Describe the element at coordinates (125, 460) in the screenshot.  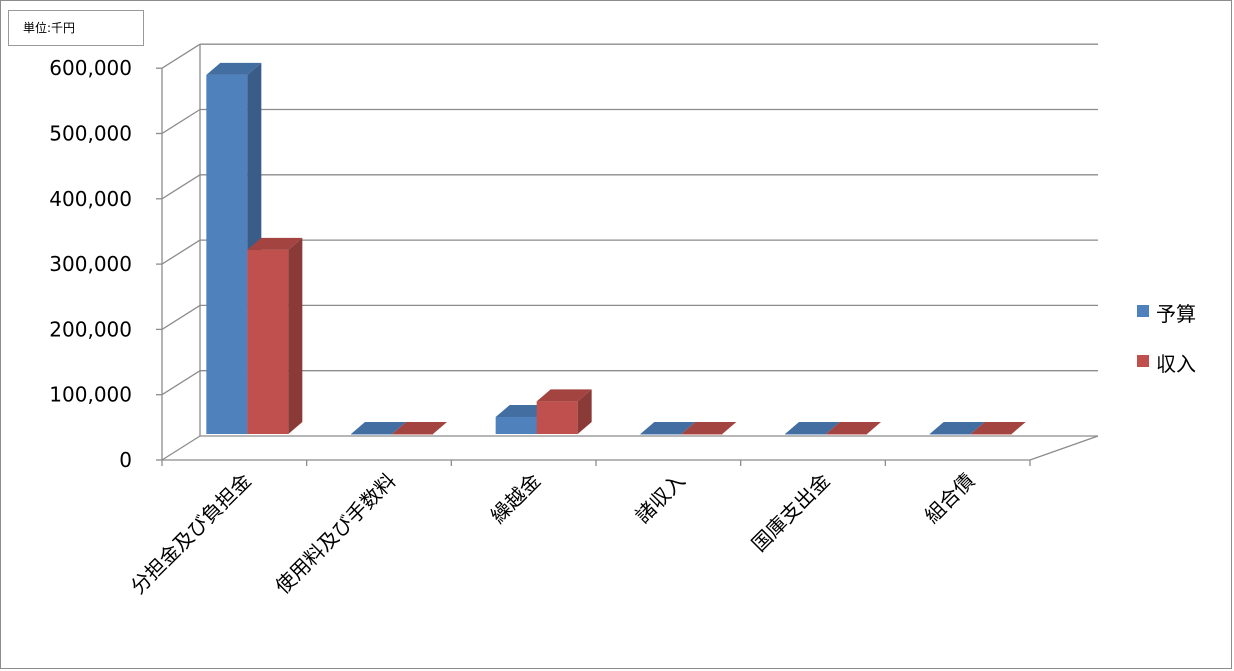
I see `y-tick-label: 0` at that location.